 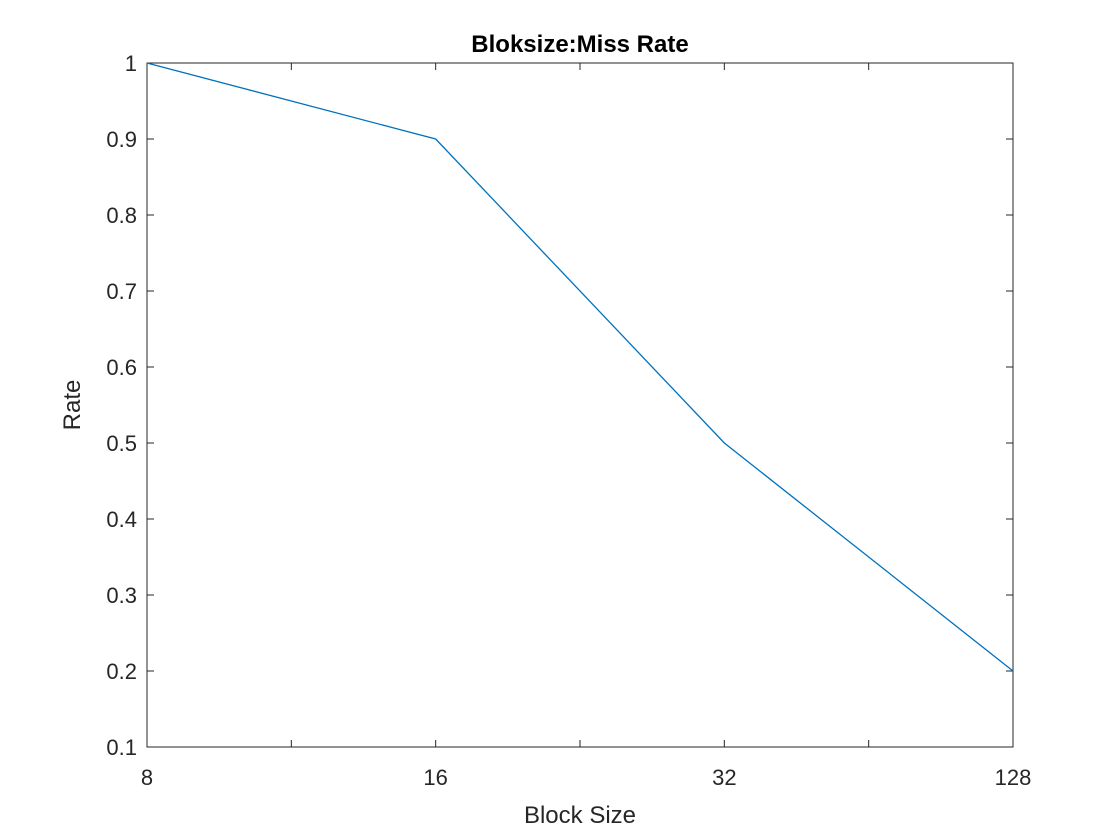 What do you see at coordinates (121, 595) in the screenshot?
I see `y-tick-label: 0.3` at bounding box center [121, 595].